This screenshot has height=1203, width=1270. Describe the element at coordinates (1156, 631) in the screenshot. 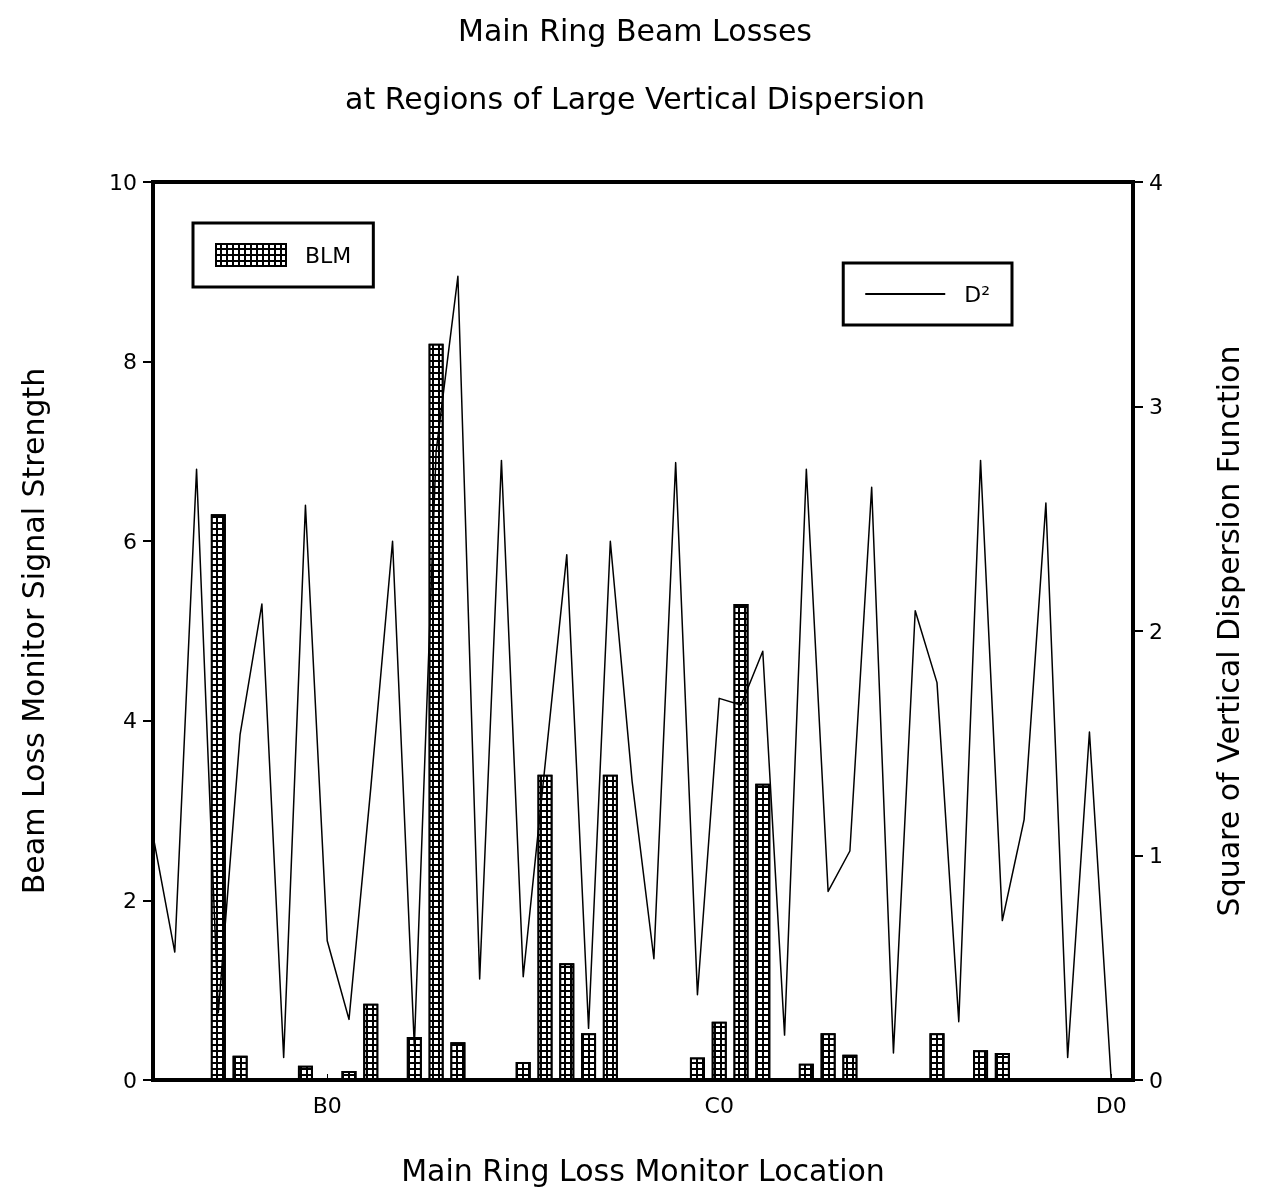

I see `y2-tick-label: 2` at that location.